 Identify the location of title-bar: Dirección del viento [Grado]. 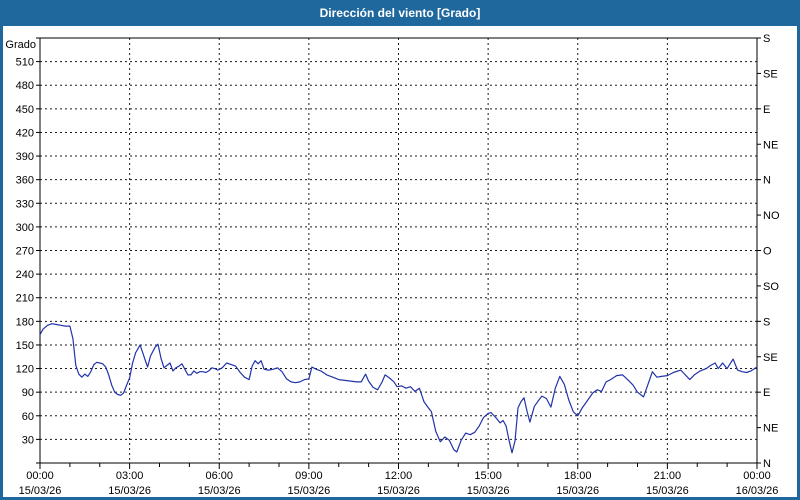
(400, 13).